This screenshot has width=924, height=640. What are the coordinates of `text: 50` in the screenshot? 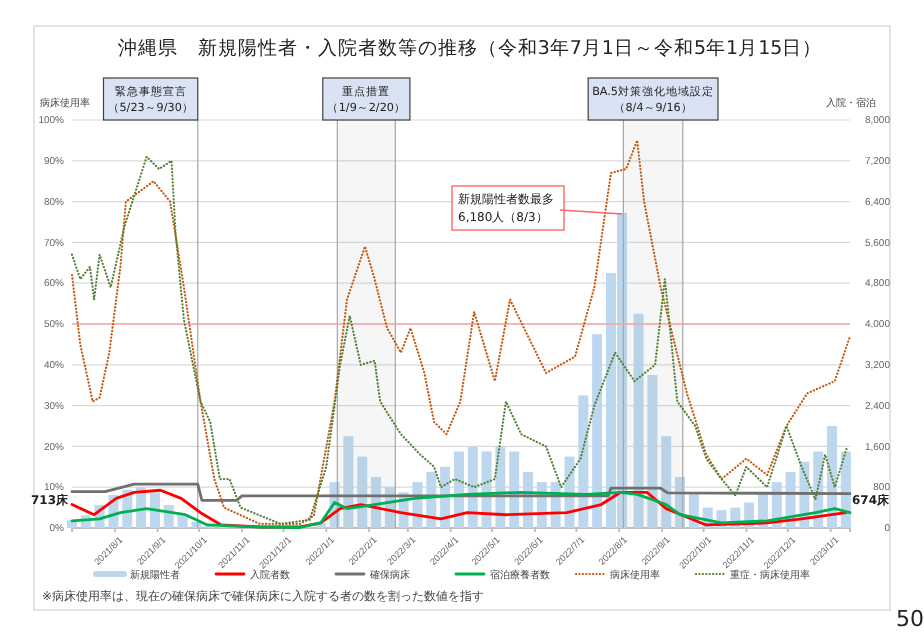 It's located at (910, 619).